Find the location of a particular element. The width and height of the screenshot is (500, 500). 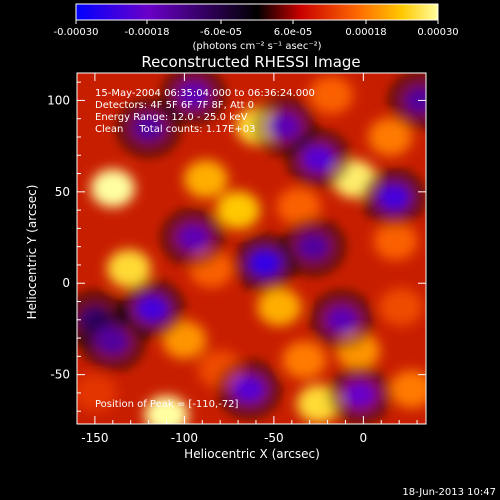

colorbar-tick-label: 0.00018 is located at coordinates (365, 32).